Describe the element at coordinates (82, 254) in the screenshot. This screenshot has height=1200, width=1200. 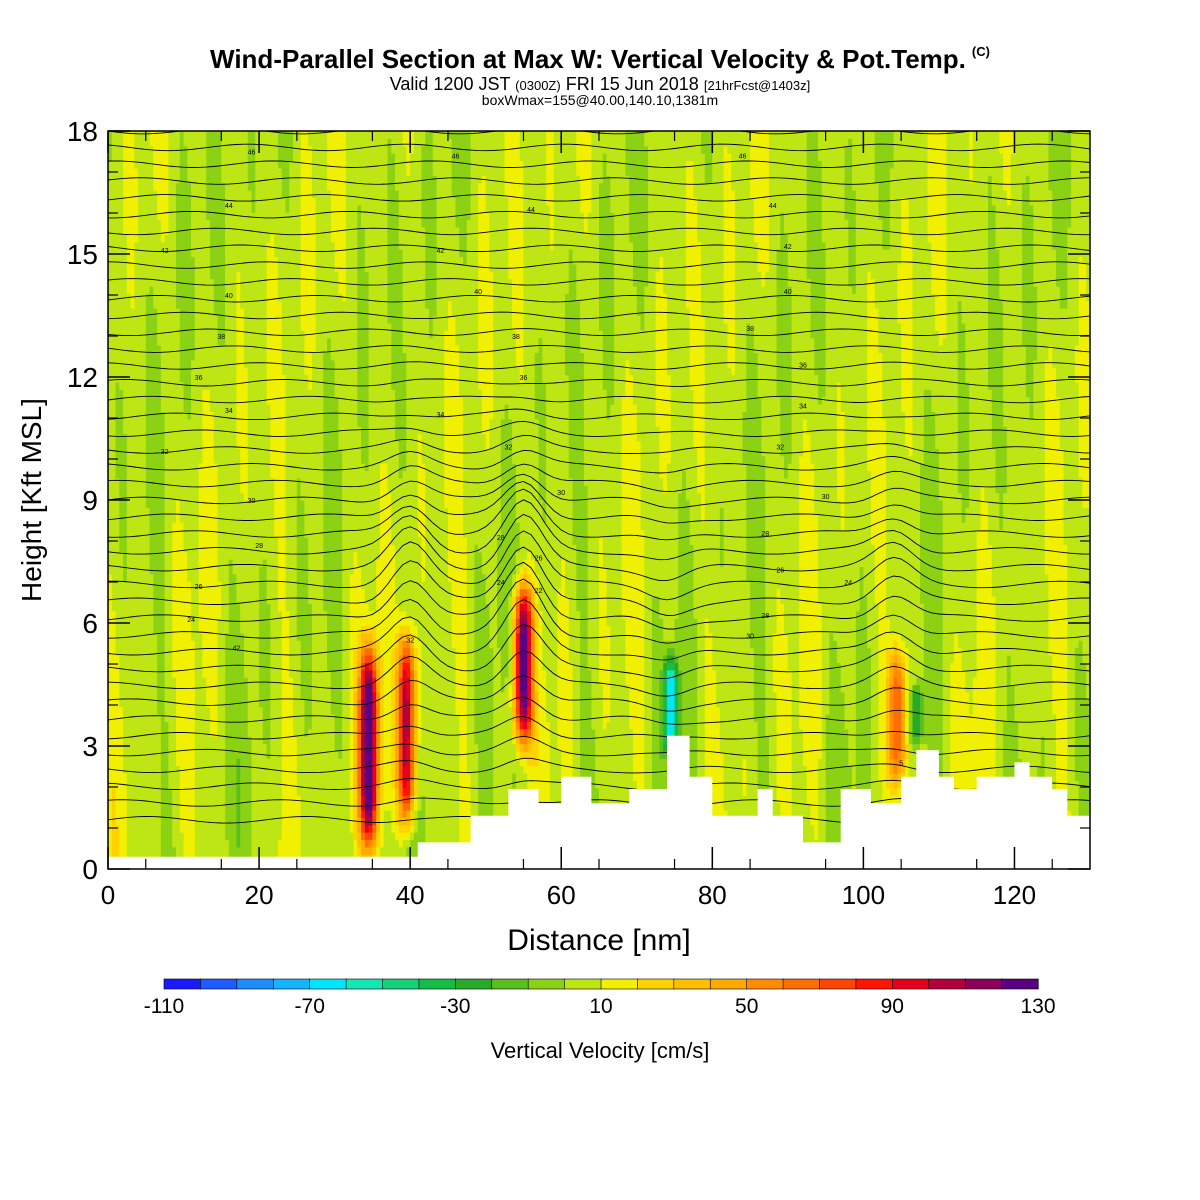
I see `y-tick-label: 15` at that location.